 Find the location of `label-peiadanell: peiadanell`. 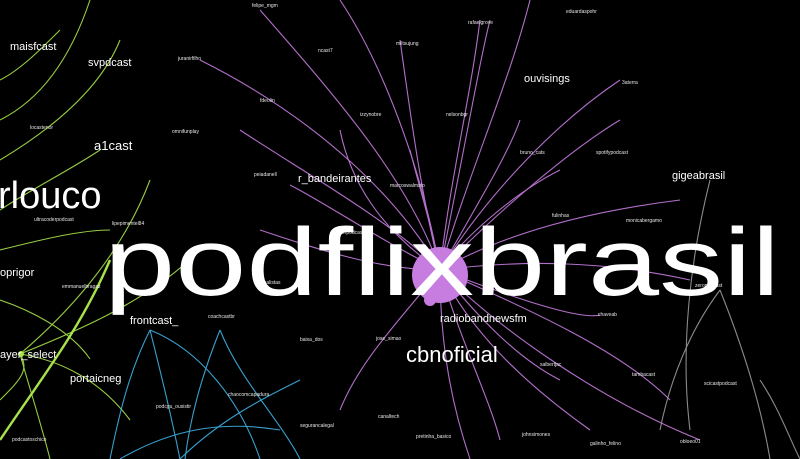

label-peiadanell: peiadanell is located at coordinates (265, 175).